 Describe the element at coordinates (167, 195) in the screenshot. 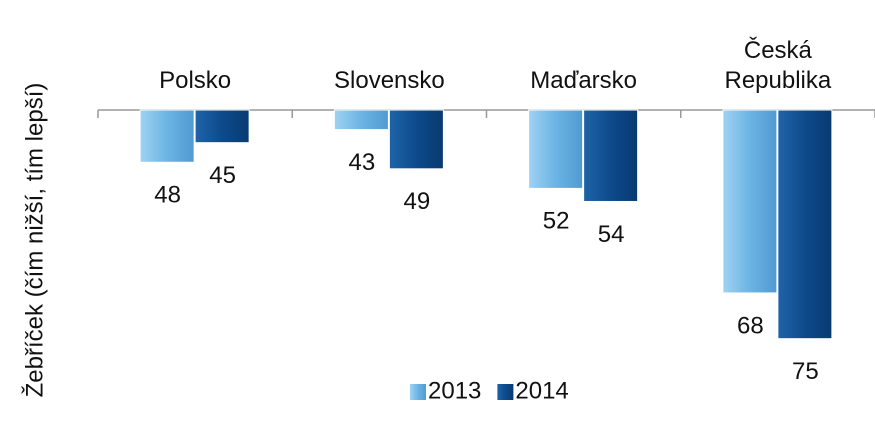

I see `data-label: 48` at that location.